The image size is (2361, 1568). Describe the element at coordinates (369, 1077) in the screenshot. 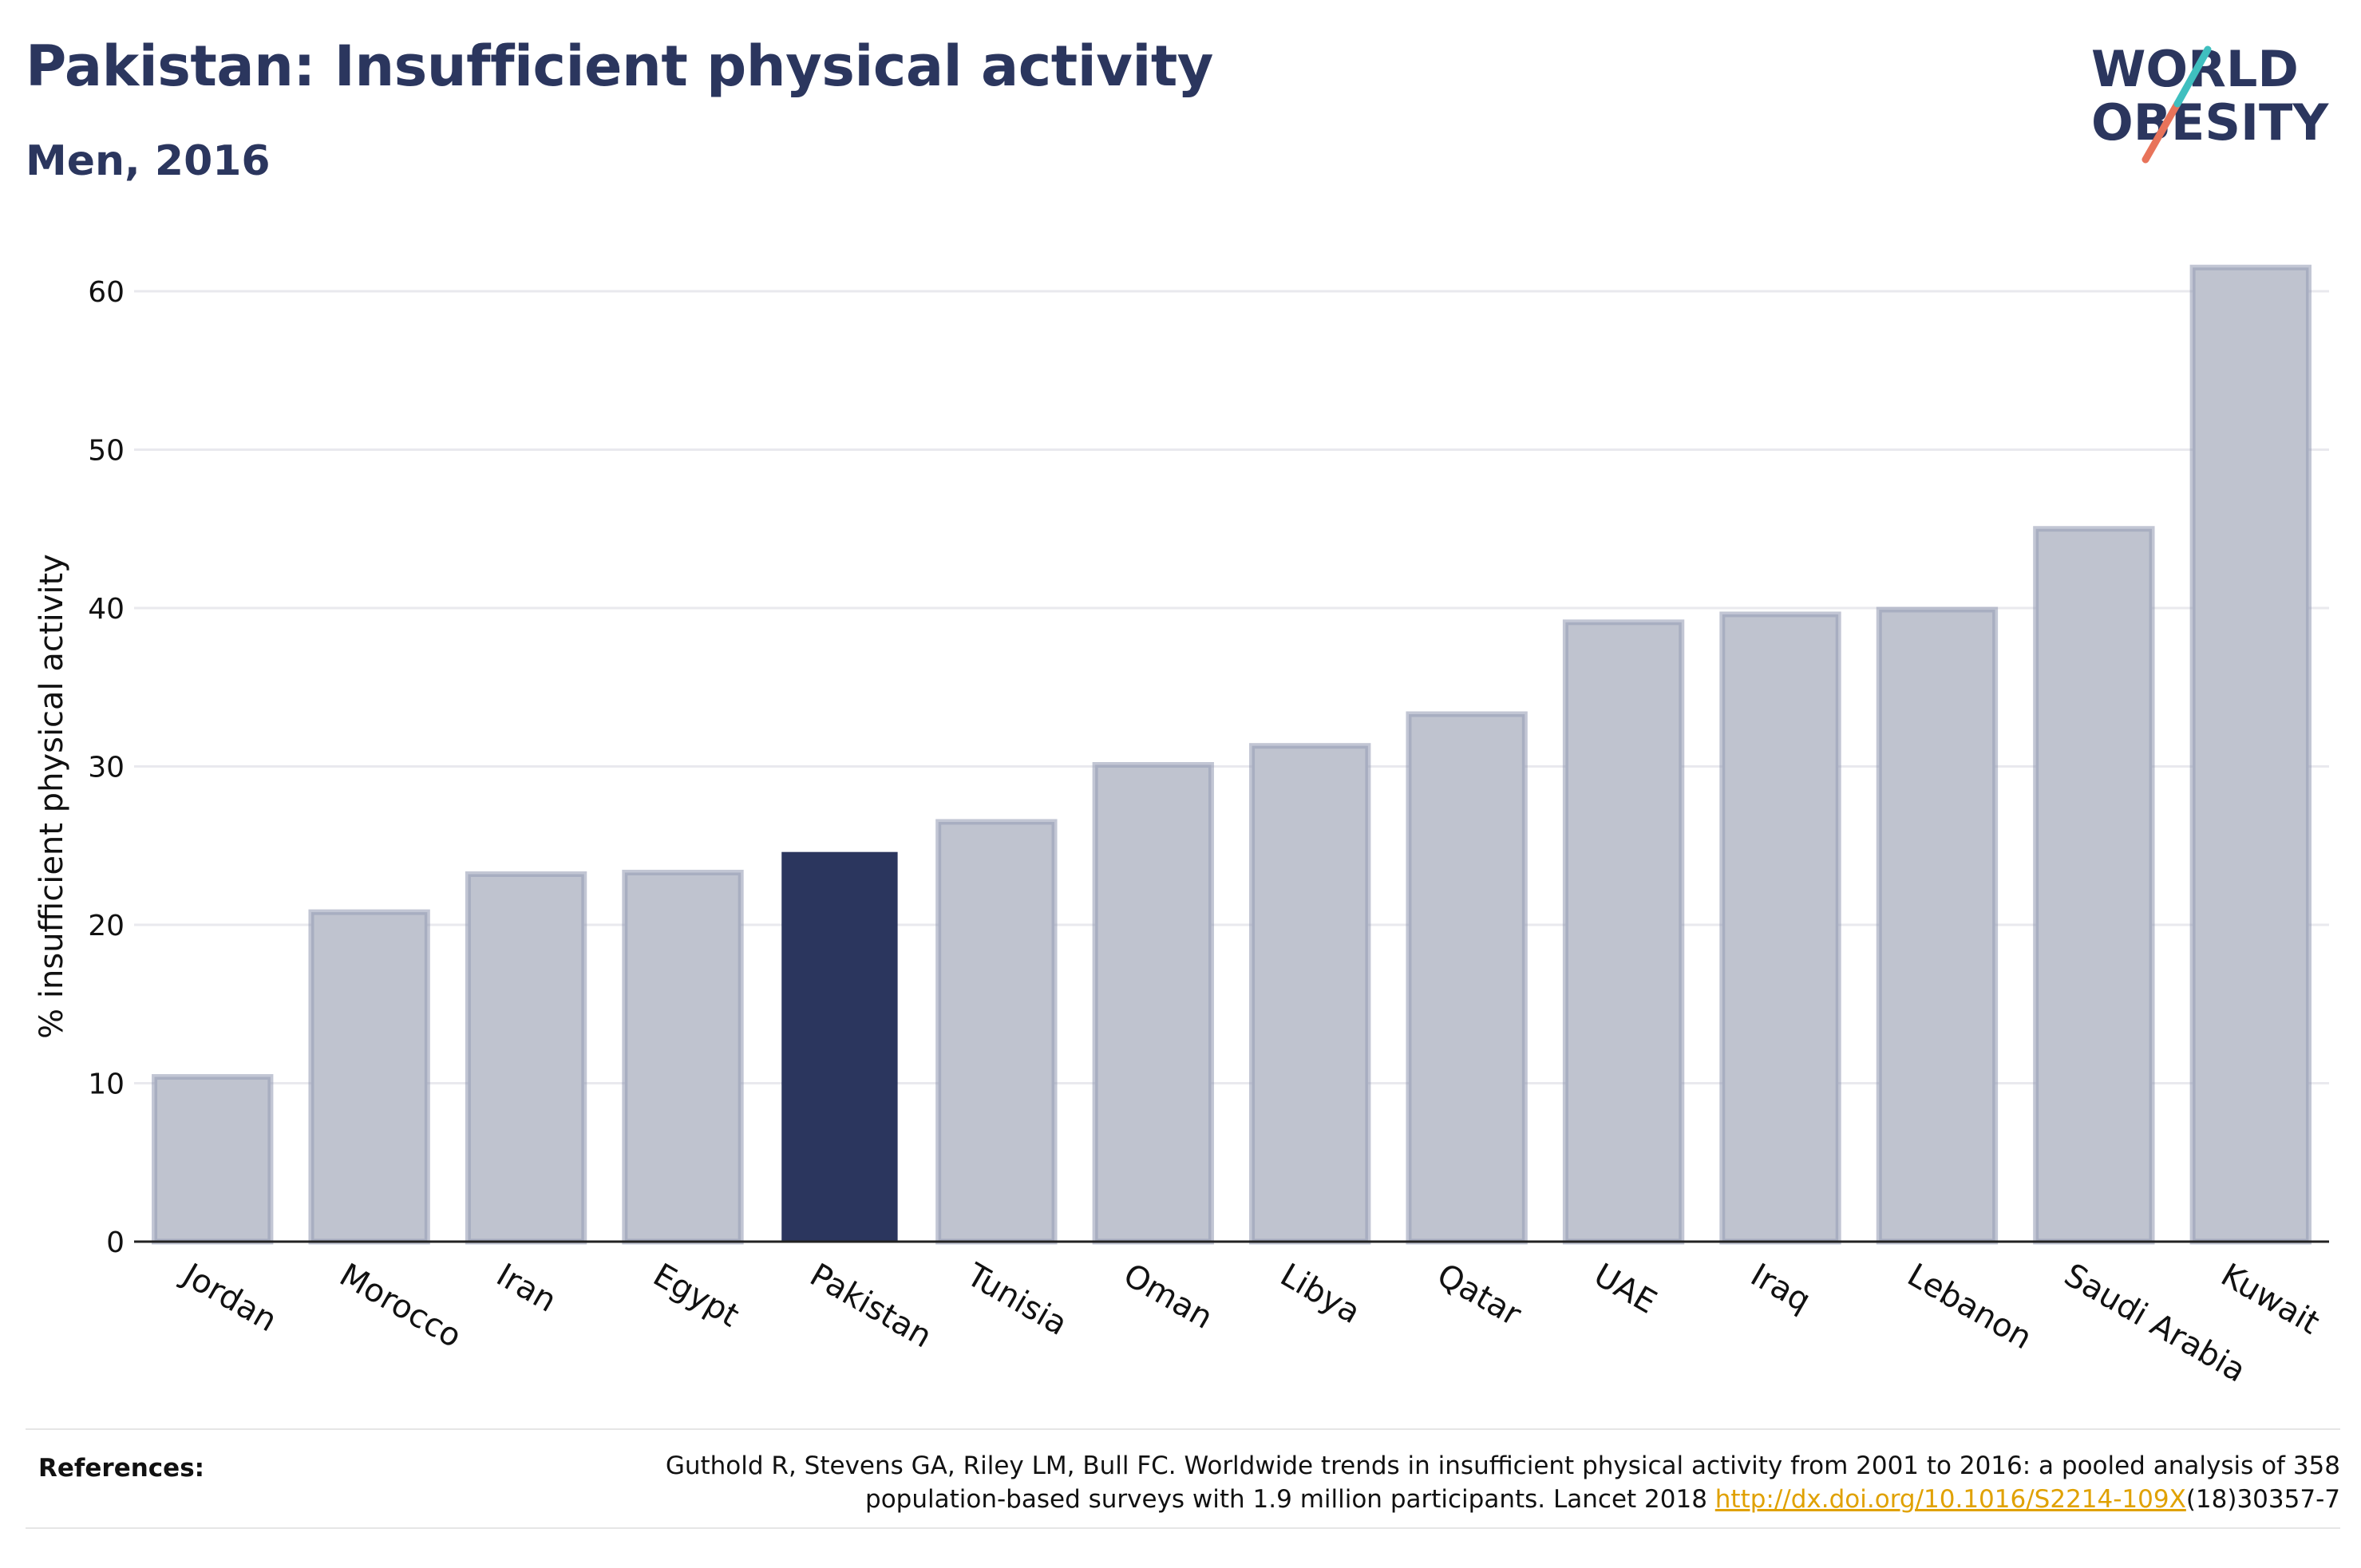

I see `bar-morocco` at that location.